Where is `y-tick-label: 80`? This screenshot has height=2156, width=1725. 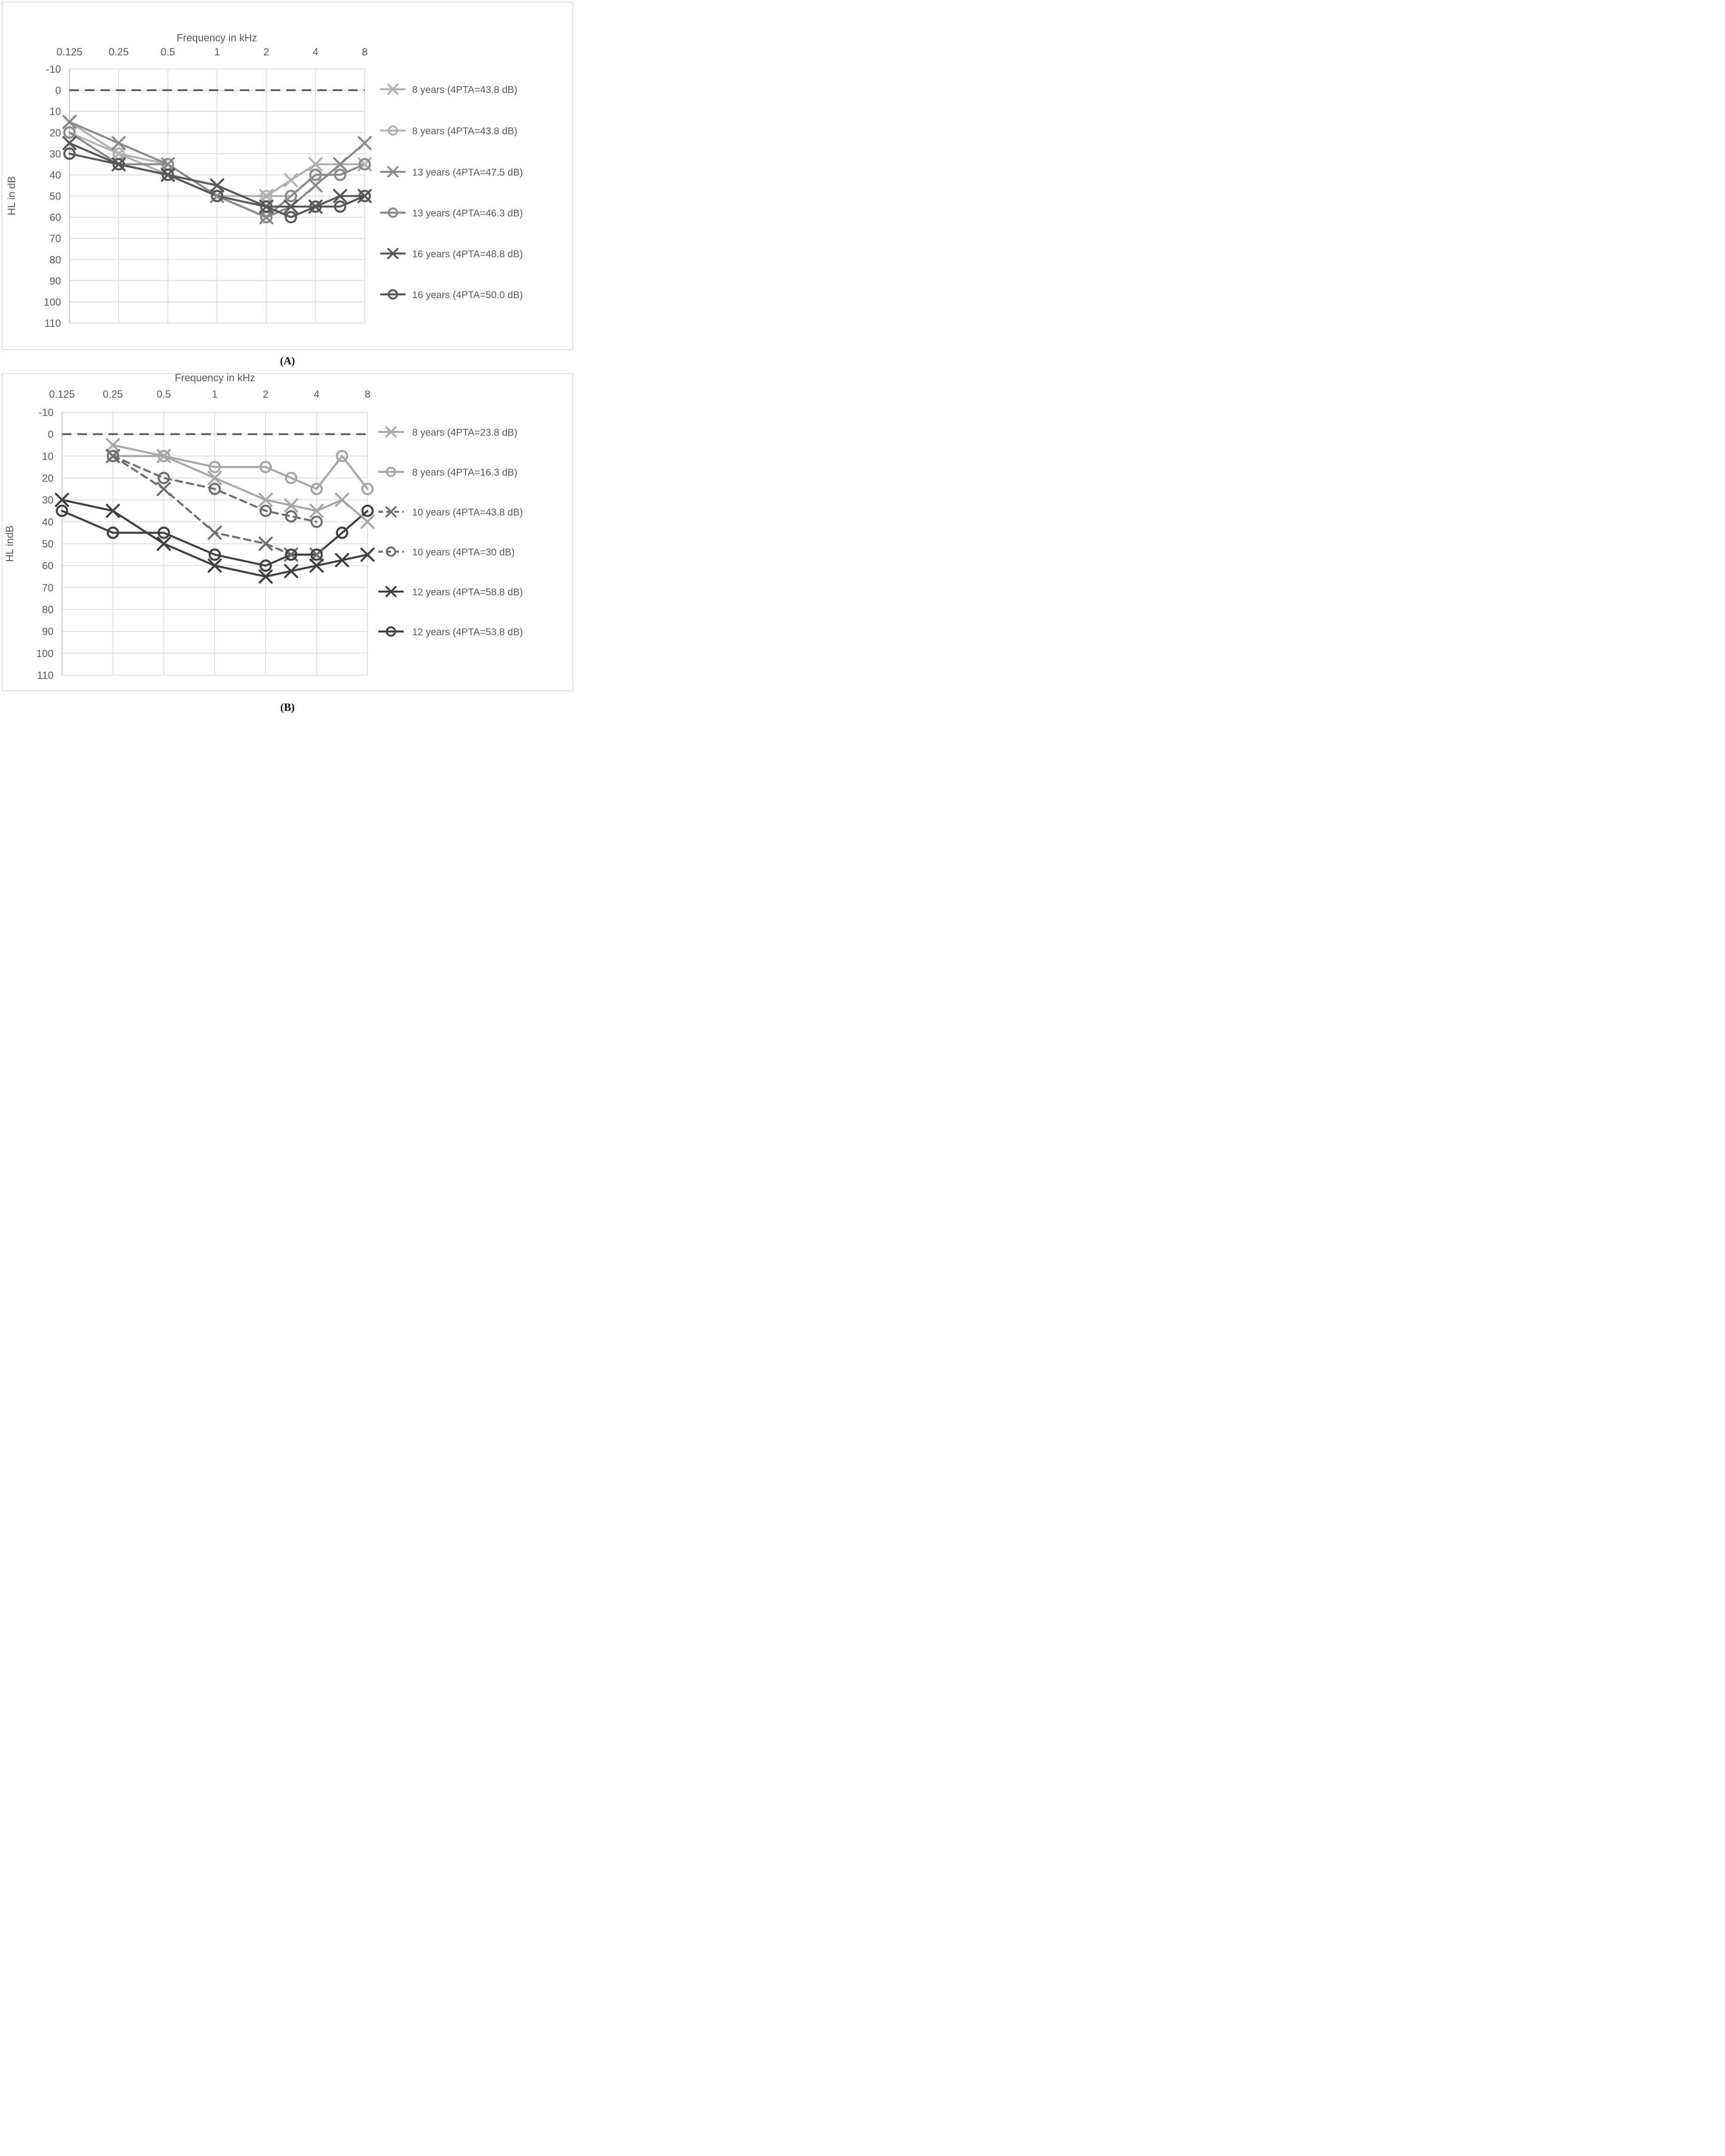
y-tick-label: 80 is located at coordinates (48, 610).